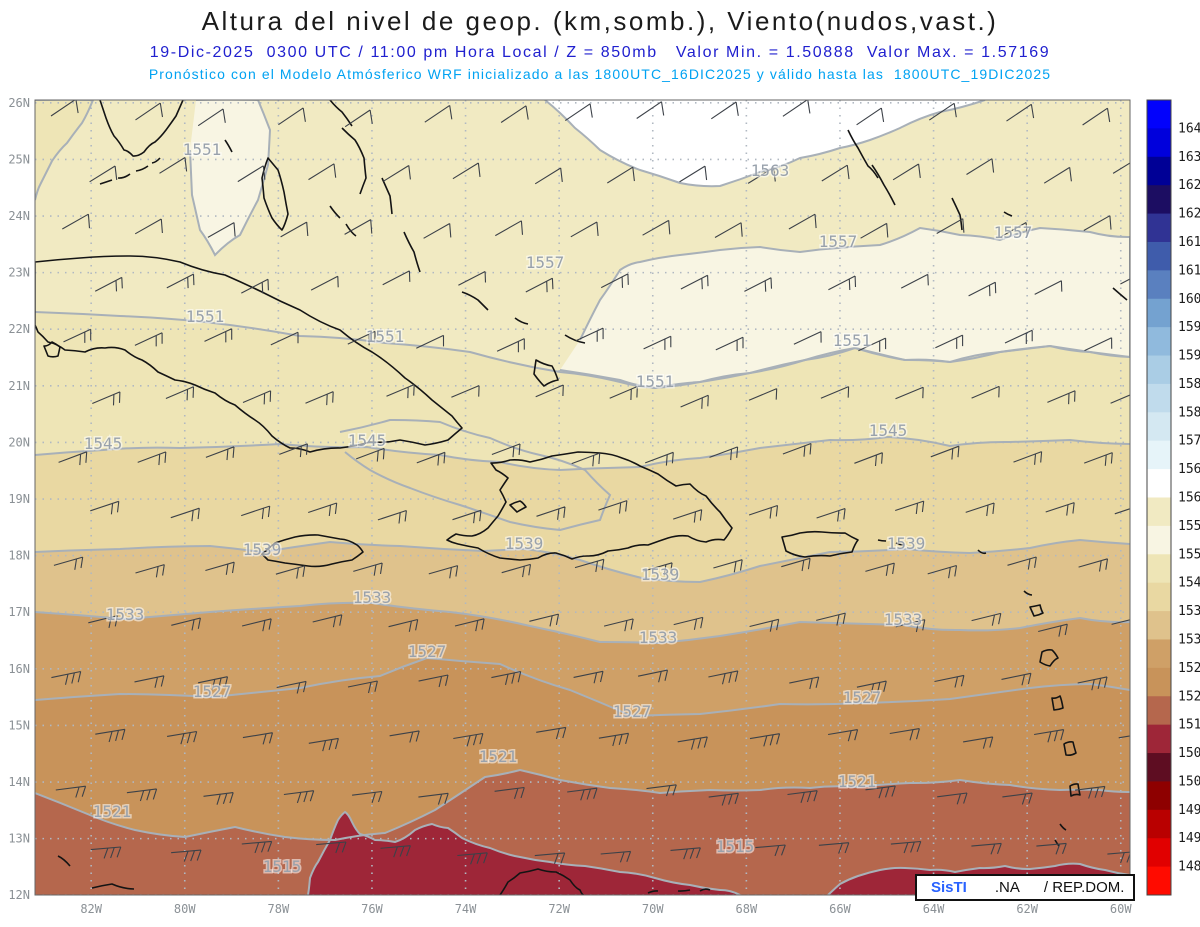 This screenshot has width=1200, height=927. I want to click on colorbar-tick-label: 1521, so click(1189, 696).